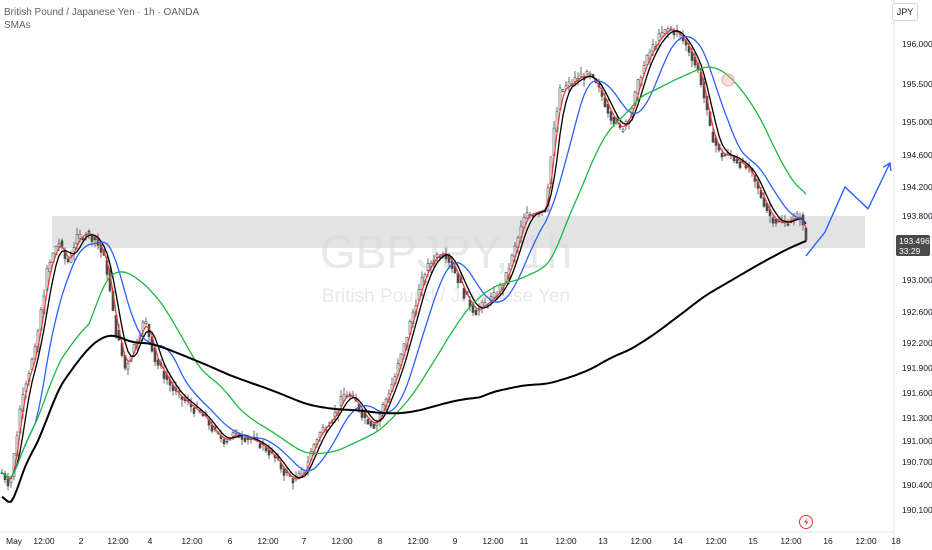 The width and height of the screenshot is (932, 550). What do you see at coordinates (14, 541) in the screenshot?
I see `time-tick-label: May` at bounding box center [14, 541].